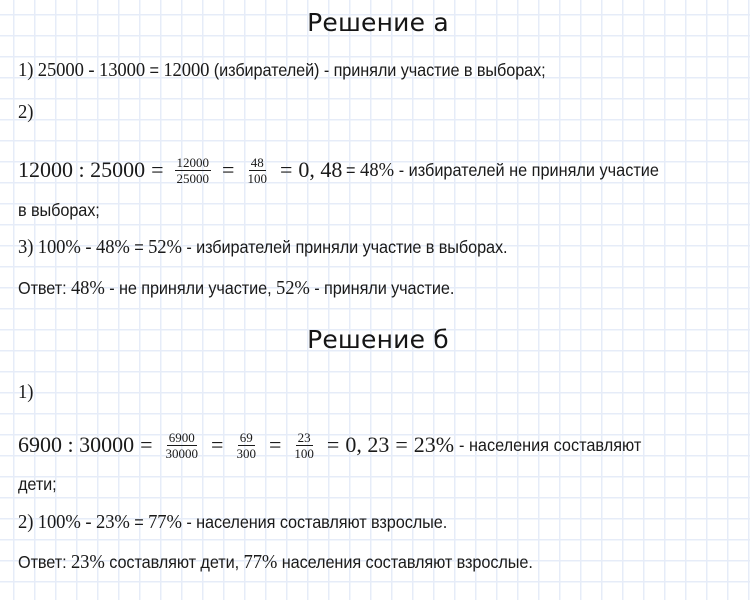  I want to click on equation-lhs: 6900 : 30000, so click(76, 444).